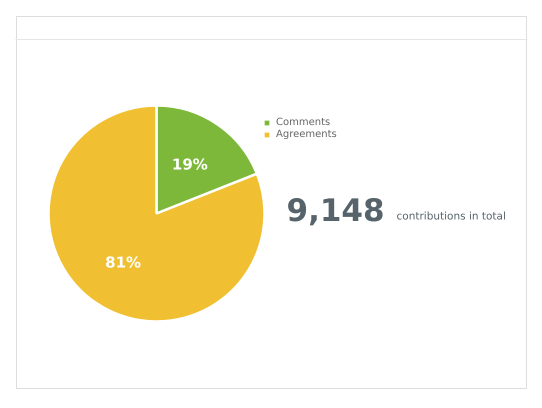  I want to click on legend-label: Comments, so click(303, 122).